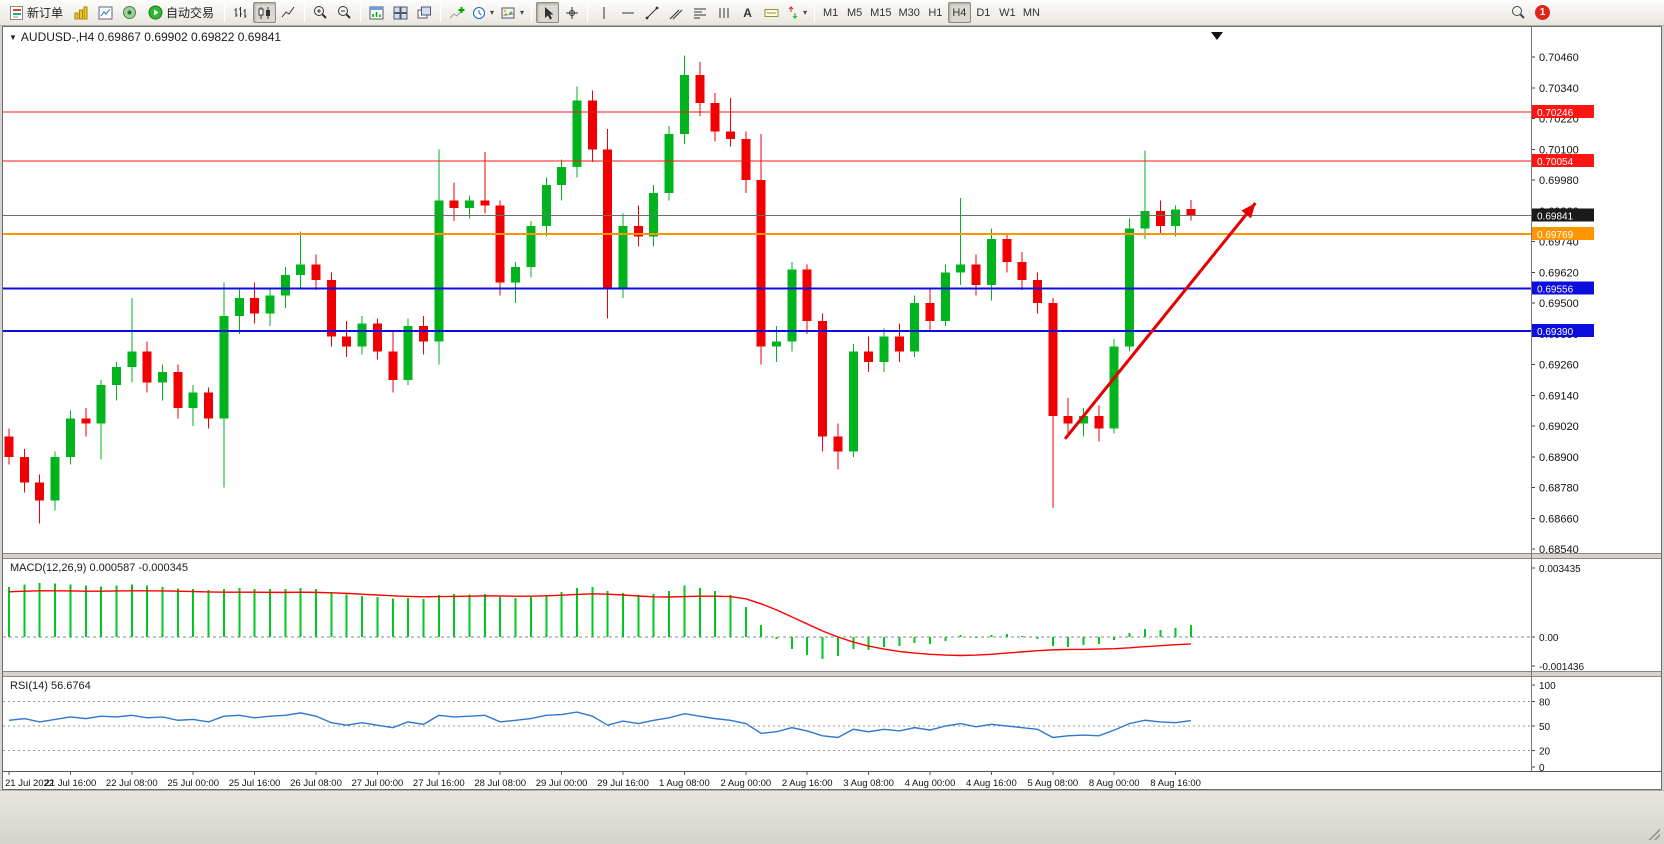 The image size is (1664, 844). I want to click on one-click-trading-toggle-icon: ▼, so click(13, 37).